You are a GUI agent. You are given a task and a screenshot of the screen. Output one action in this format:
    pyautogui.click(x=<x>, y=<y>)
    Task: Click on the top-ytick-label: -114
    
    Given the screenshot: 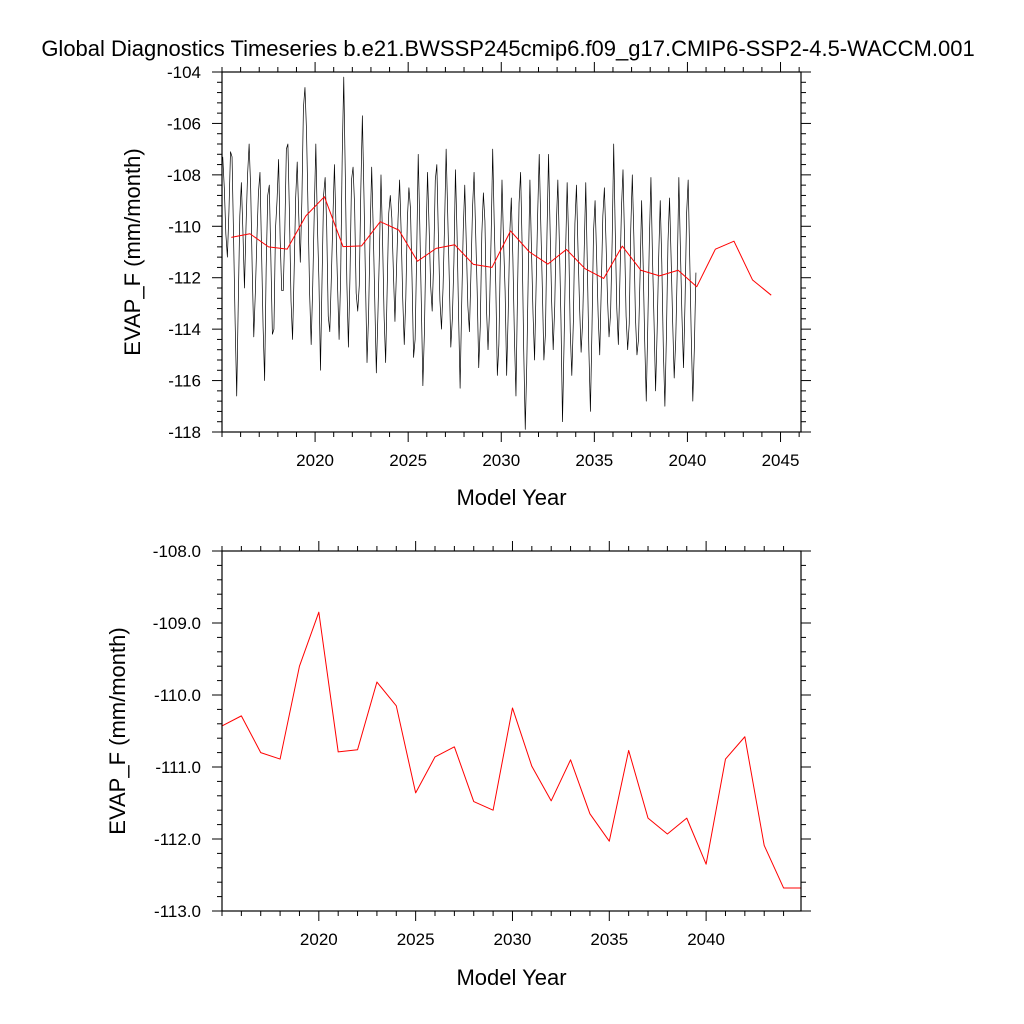 What is the action you would take?
    pyautogui.click(x=184, y=329)
    